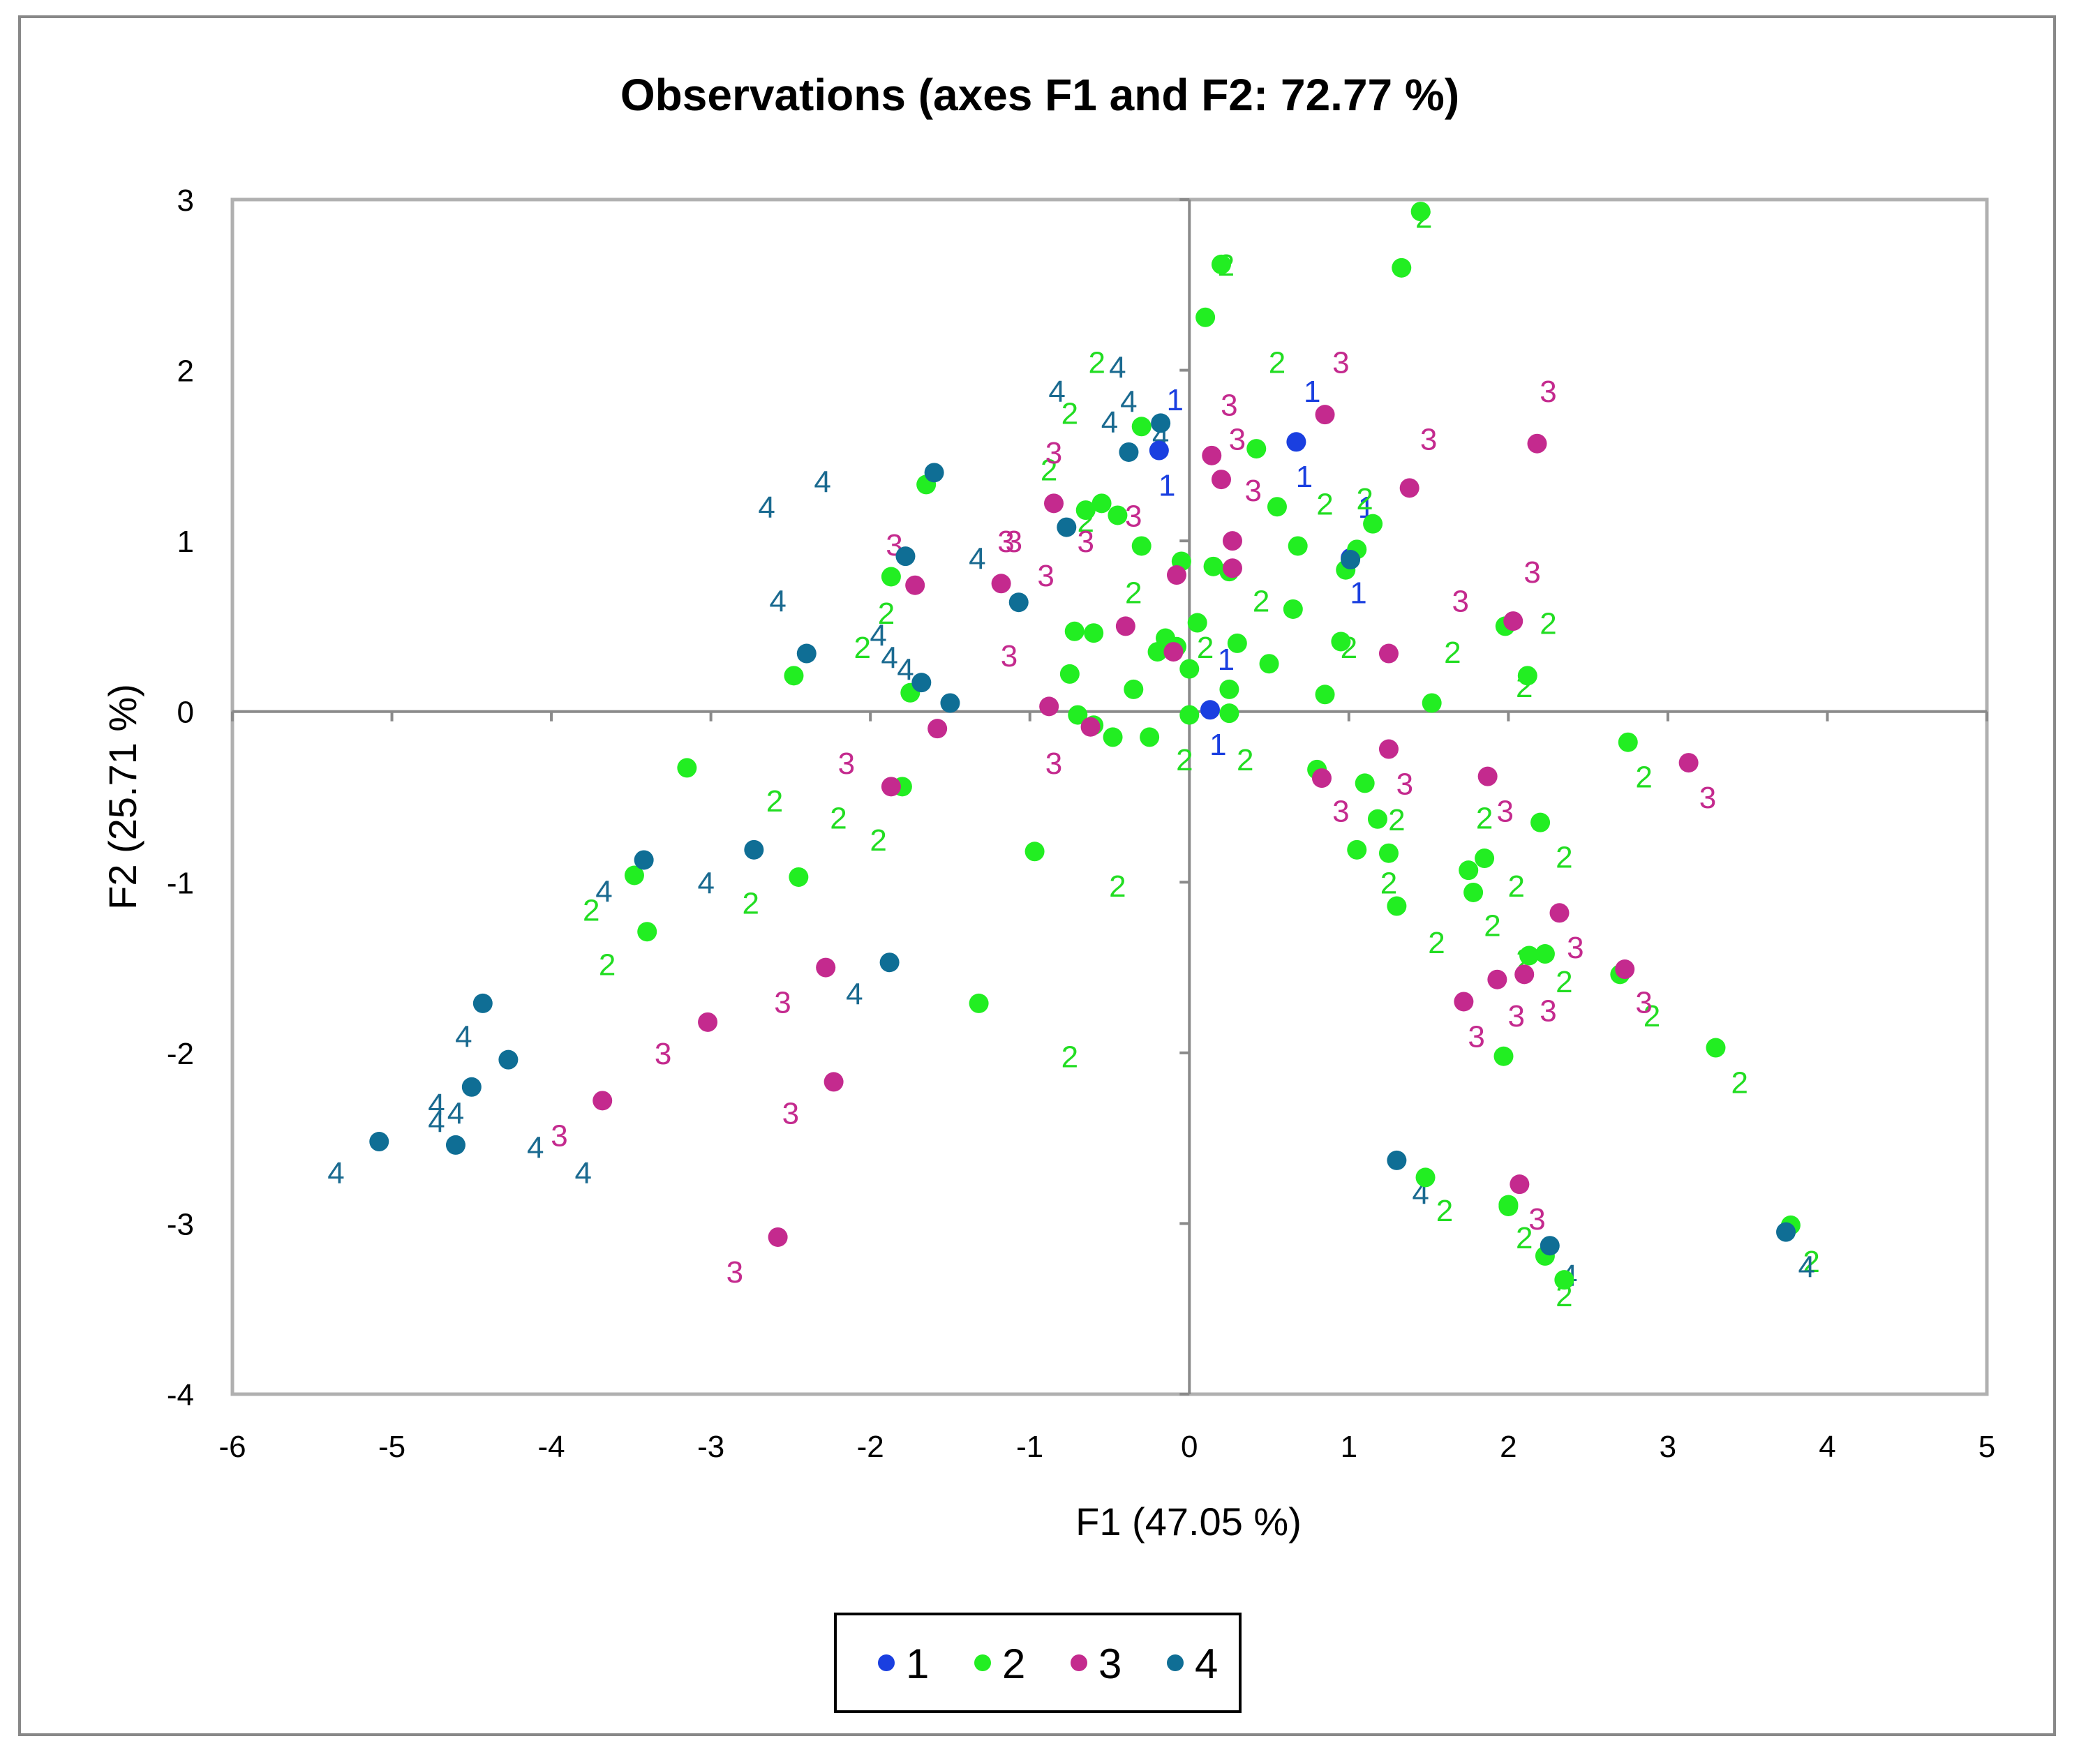 This screenshot has height=1764, width=2079. I want to click on legend-label-2: 2, so click(1013, 1664).